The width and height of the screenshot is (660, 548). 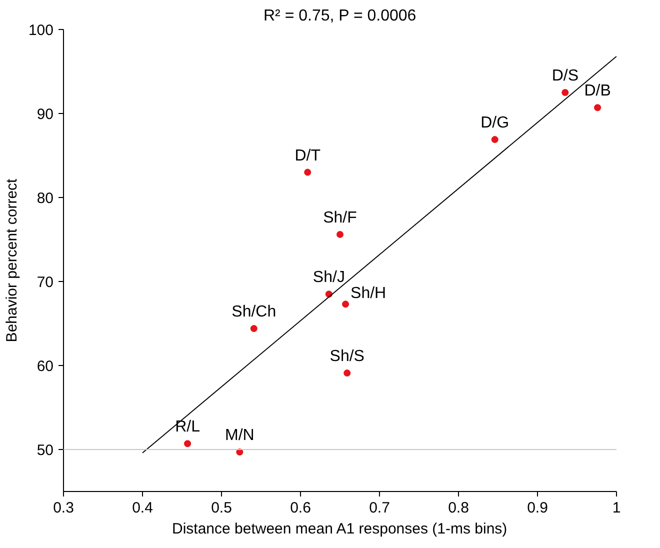 What do you see at coordinates (41, 30) in the screenshot?
I see `y-tick-label: 100` at bounding box center [41, 30].